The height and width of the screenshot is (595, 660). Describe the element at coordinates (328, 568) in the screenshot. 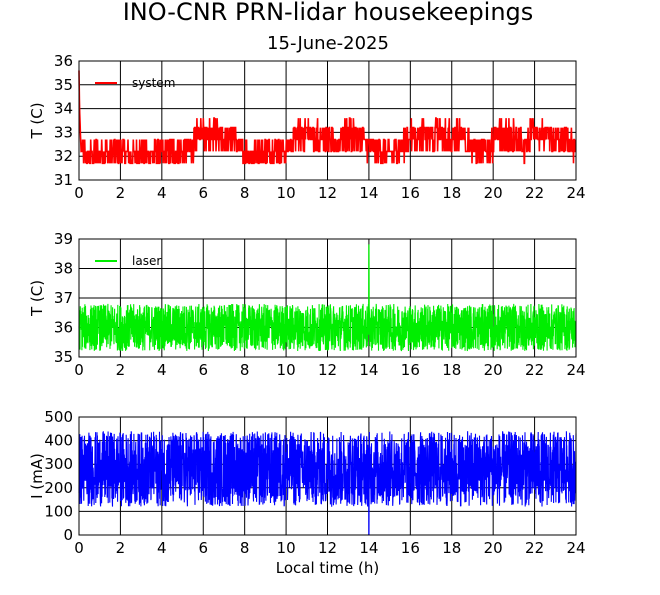

I see `x-axis-label: Local time (h)` at that location.